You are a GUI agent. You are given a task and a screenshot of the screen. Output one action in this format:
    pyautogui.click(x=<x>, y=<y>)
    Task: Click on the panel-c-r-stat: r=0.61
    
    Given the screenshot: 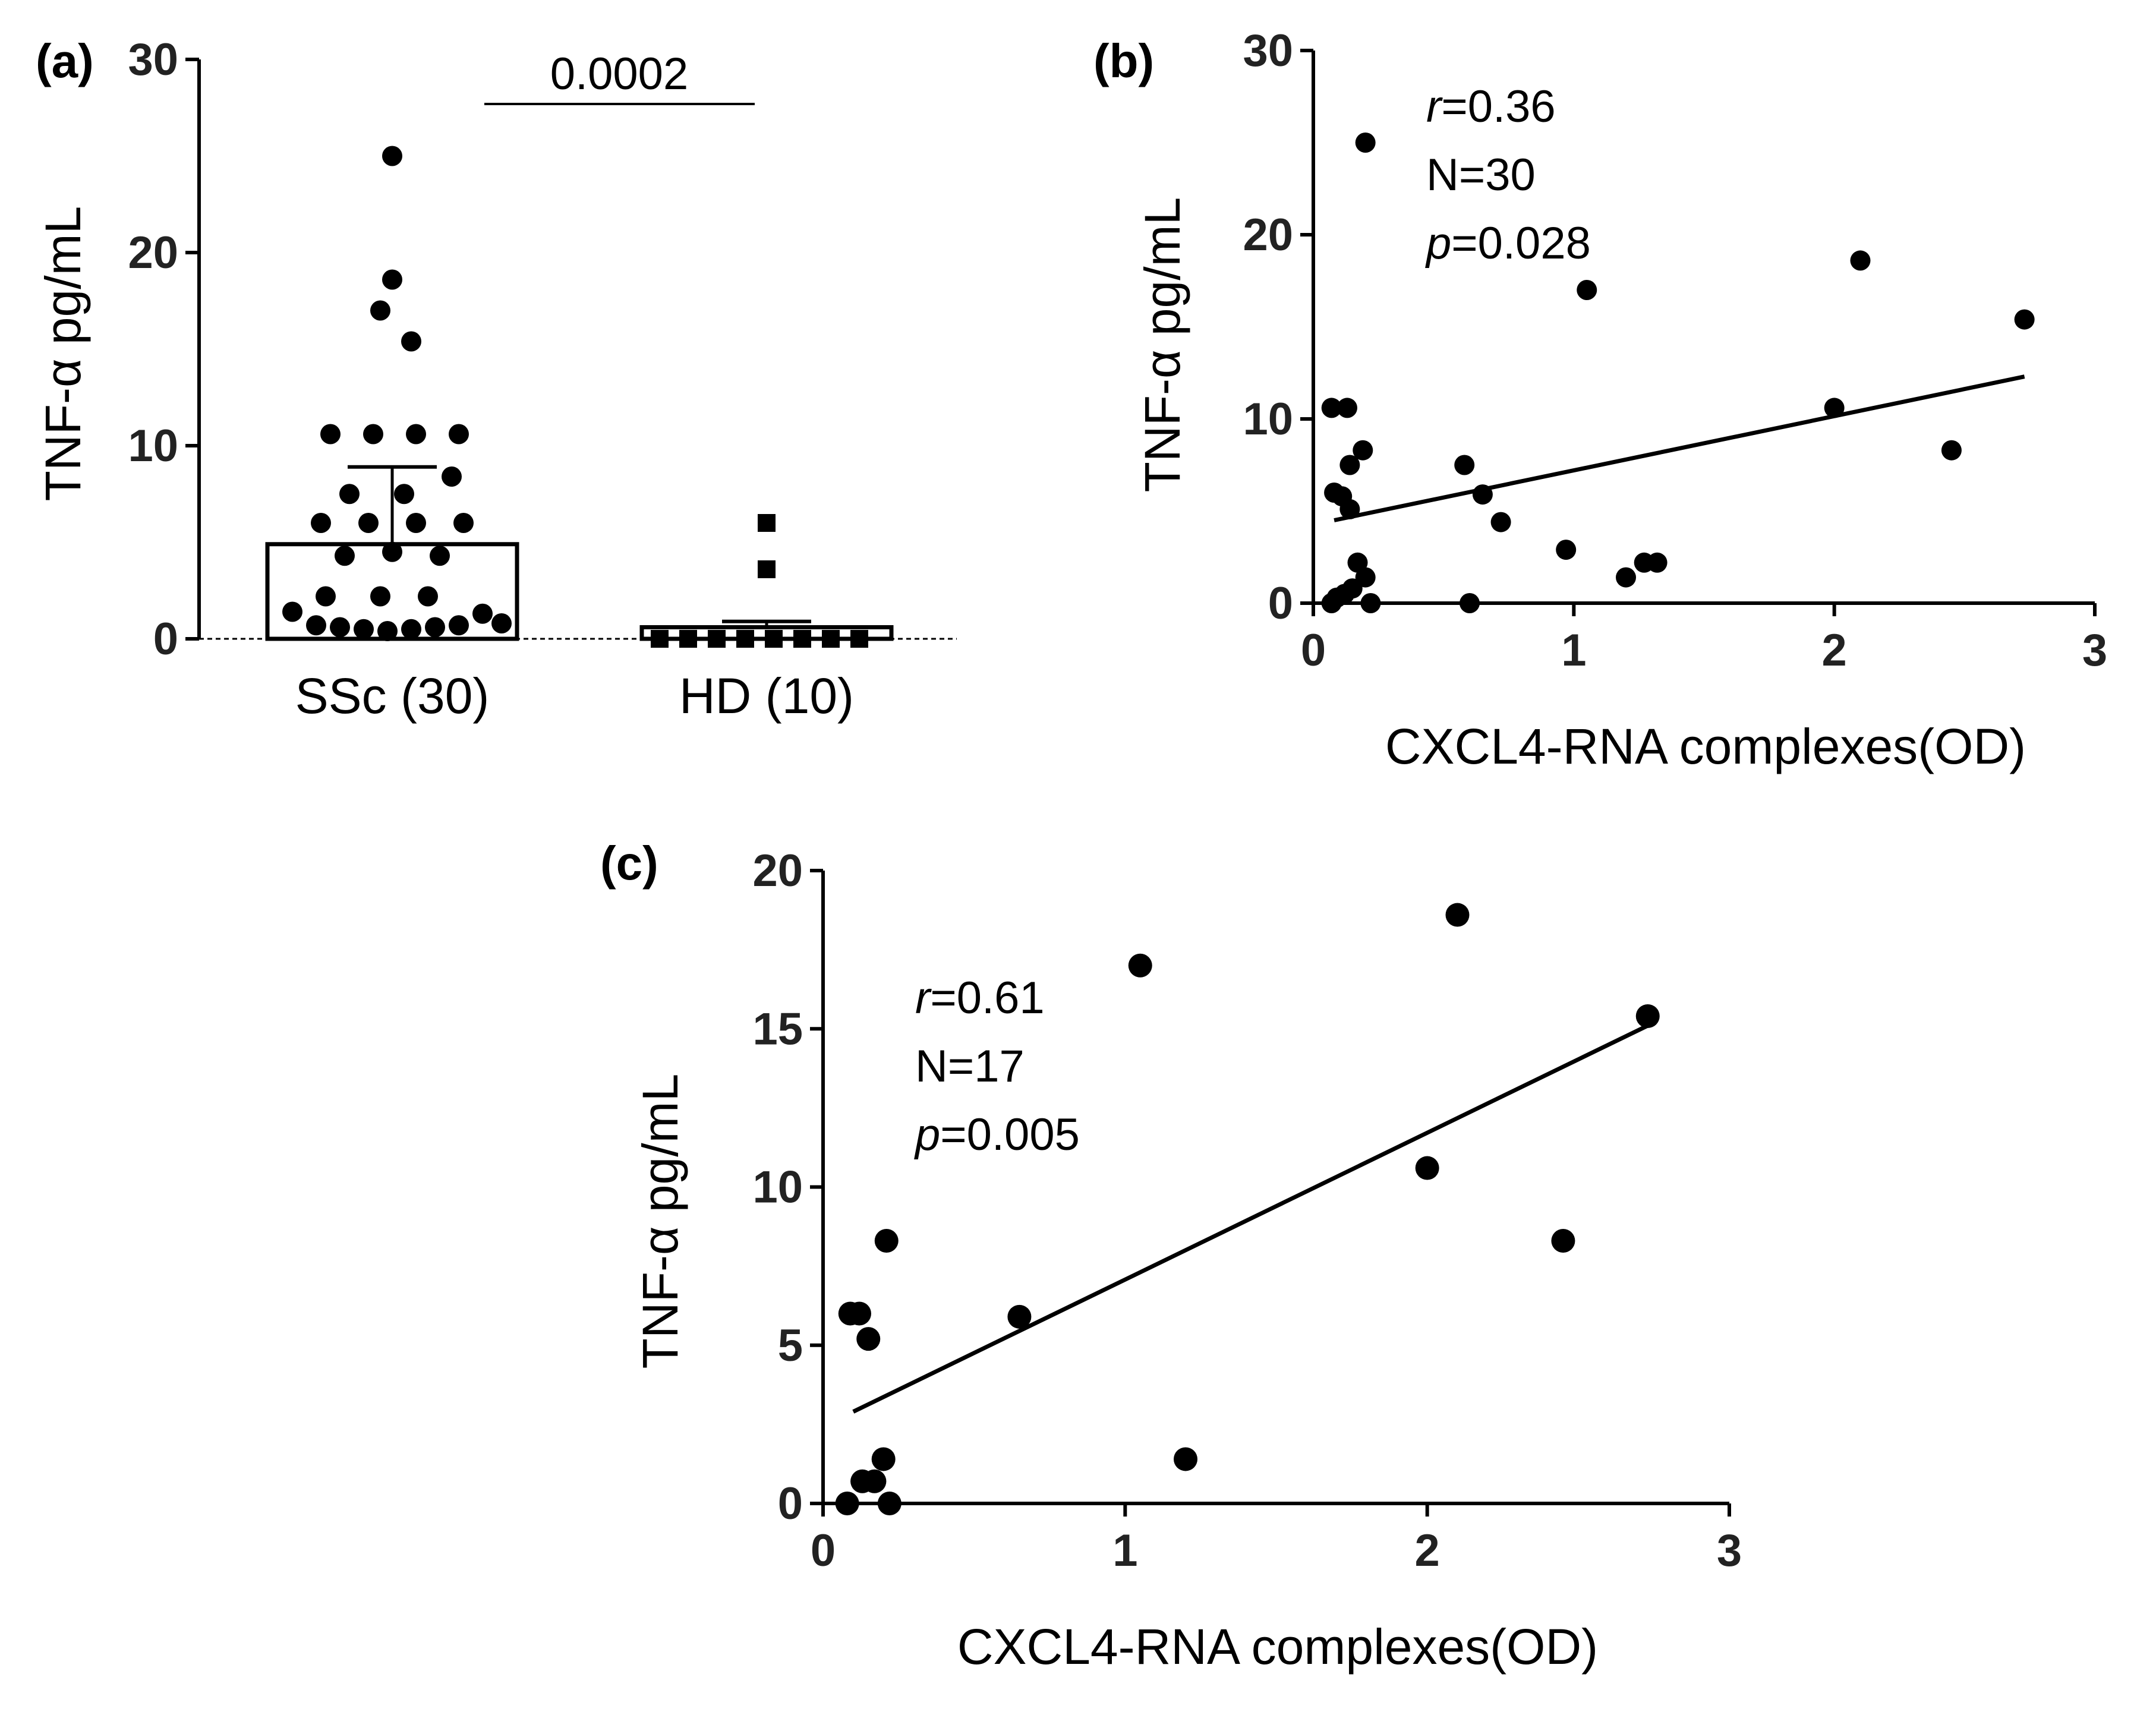 What is the action you would take?
    pyautogui.click(x=980, y=998)
    